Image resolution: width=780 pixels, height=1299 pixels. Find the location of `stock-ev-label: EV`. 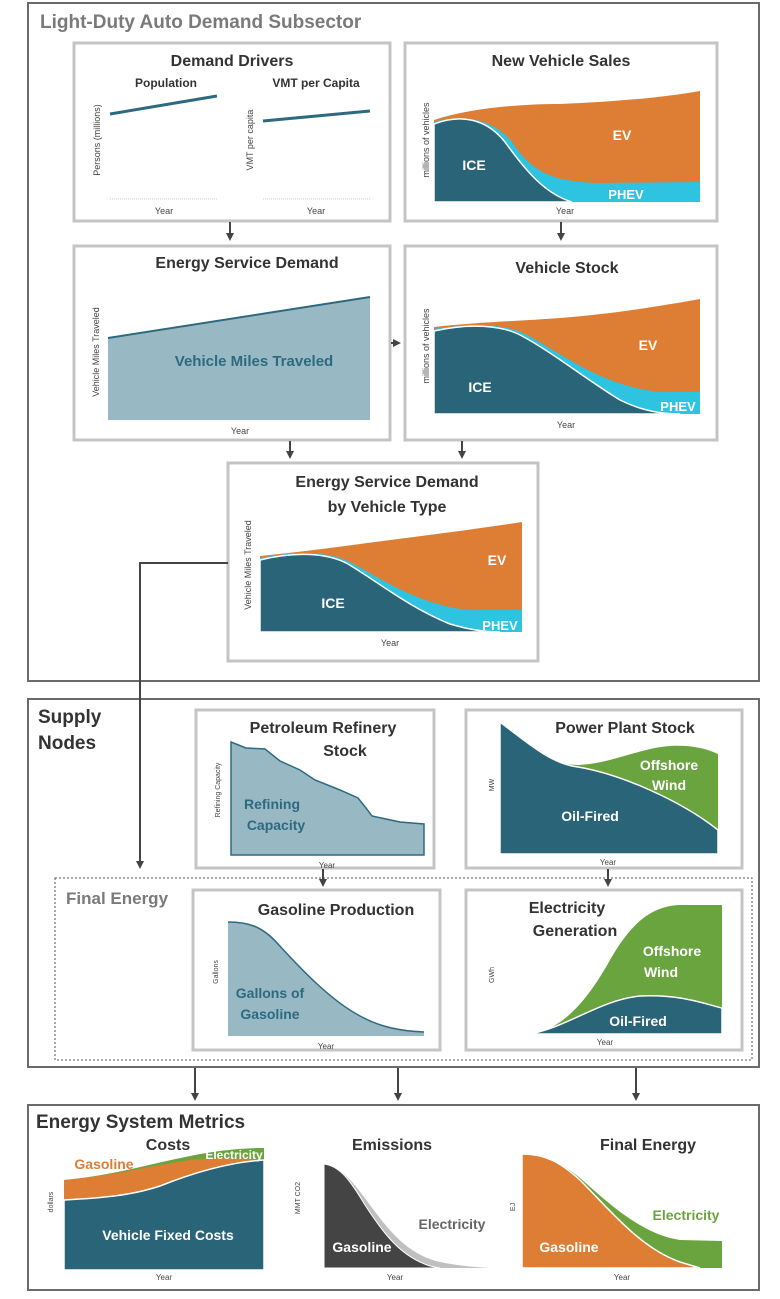

stock-ev-label: EV is located at coordinates (648, 345).